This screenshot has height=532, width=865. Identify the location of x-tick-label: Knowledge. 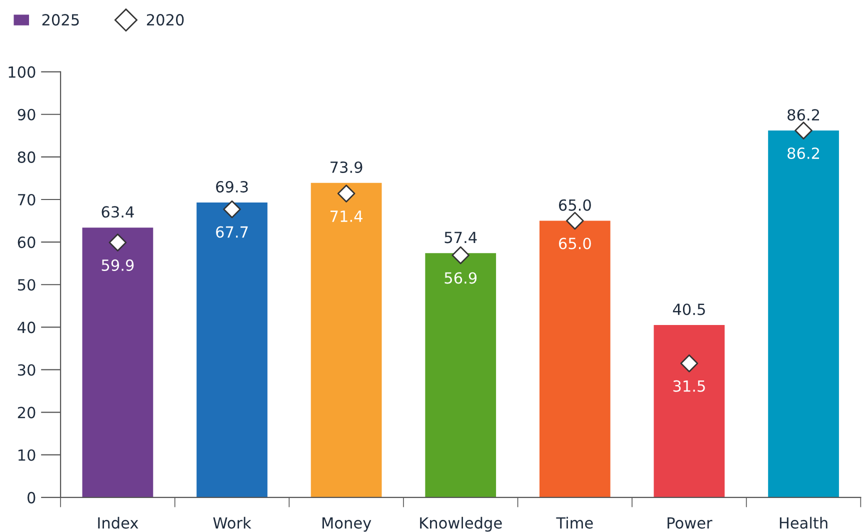
(461, 524).